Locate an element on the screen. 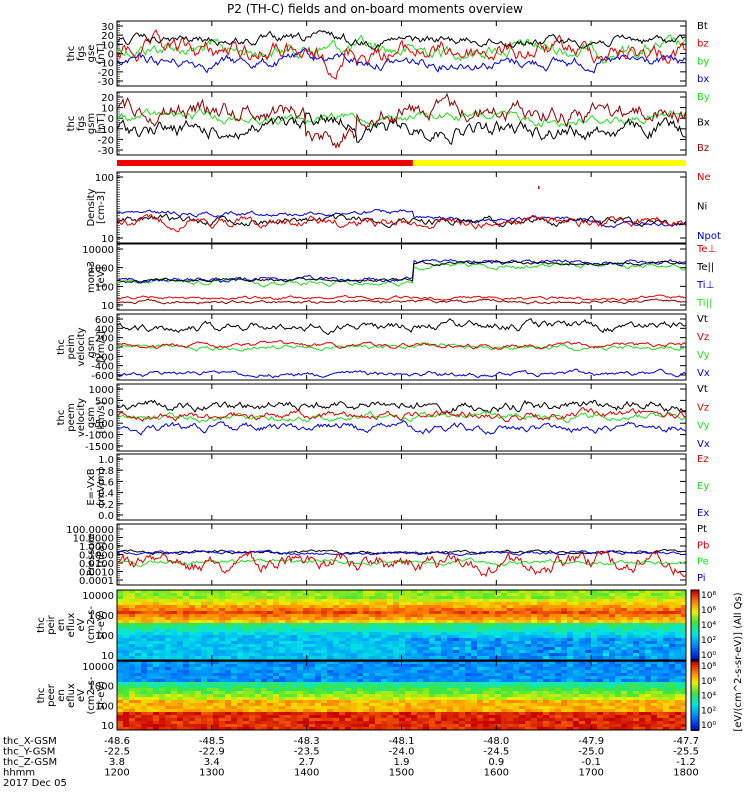  y-axis-label-line: [mV/m] is located at coordinates (101, 487).